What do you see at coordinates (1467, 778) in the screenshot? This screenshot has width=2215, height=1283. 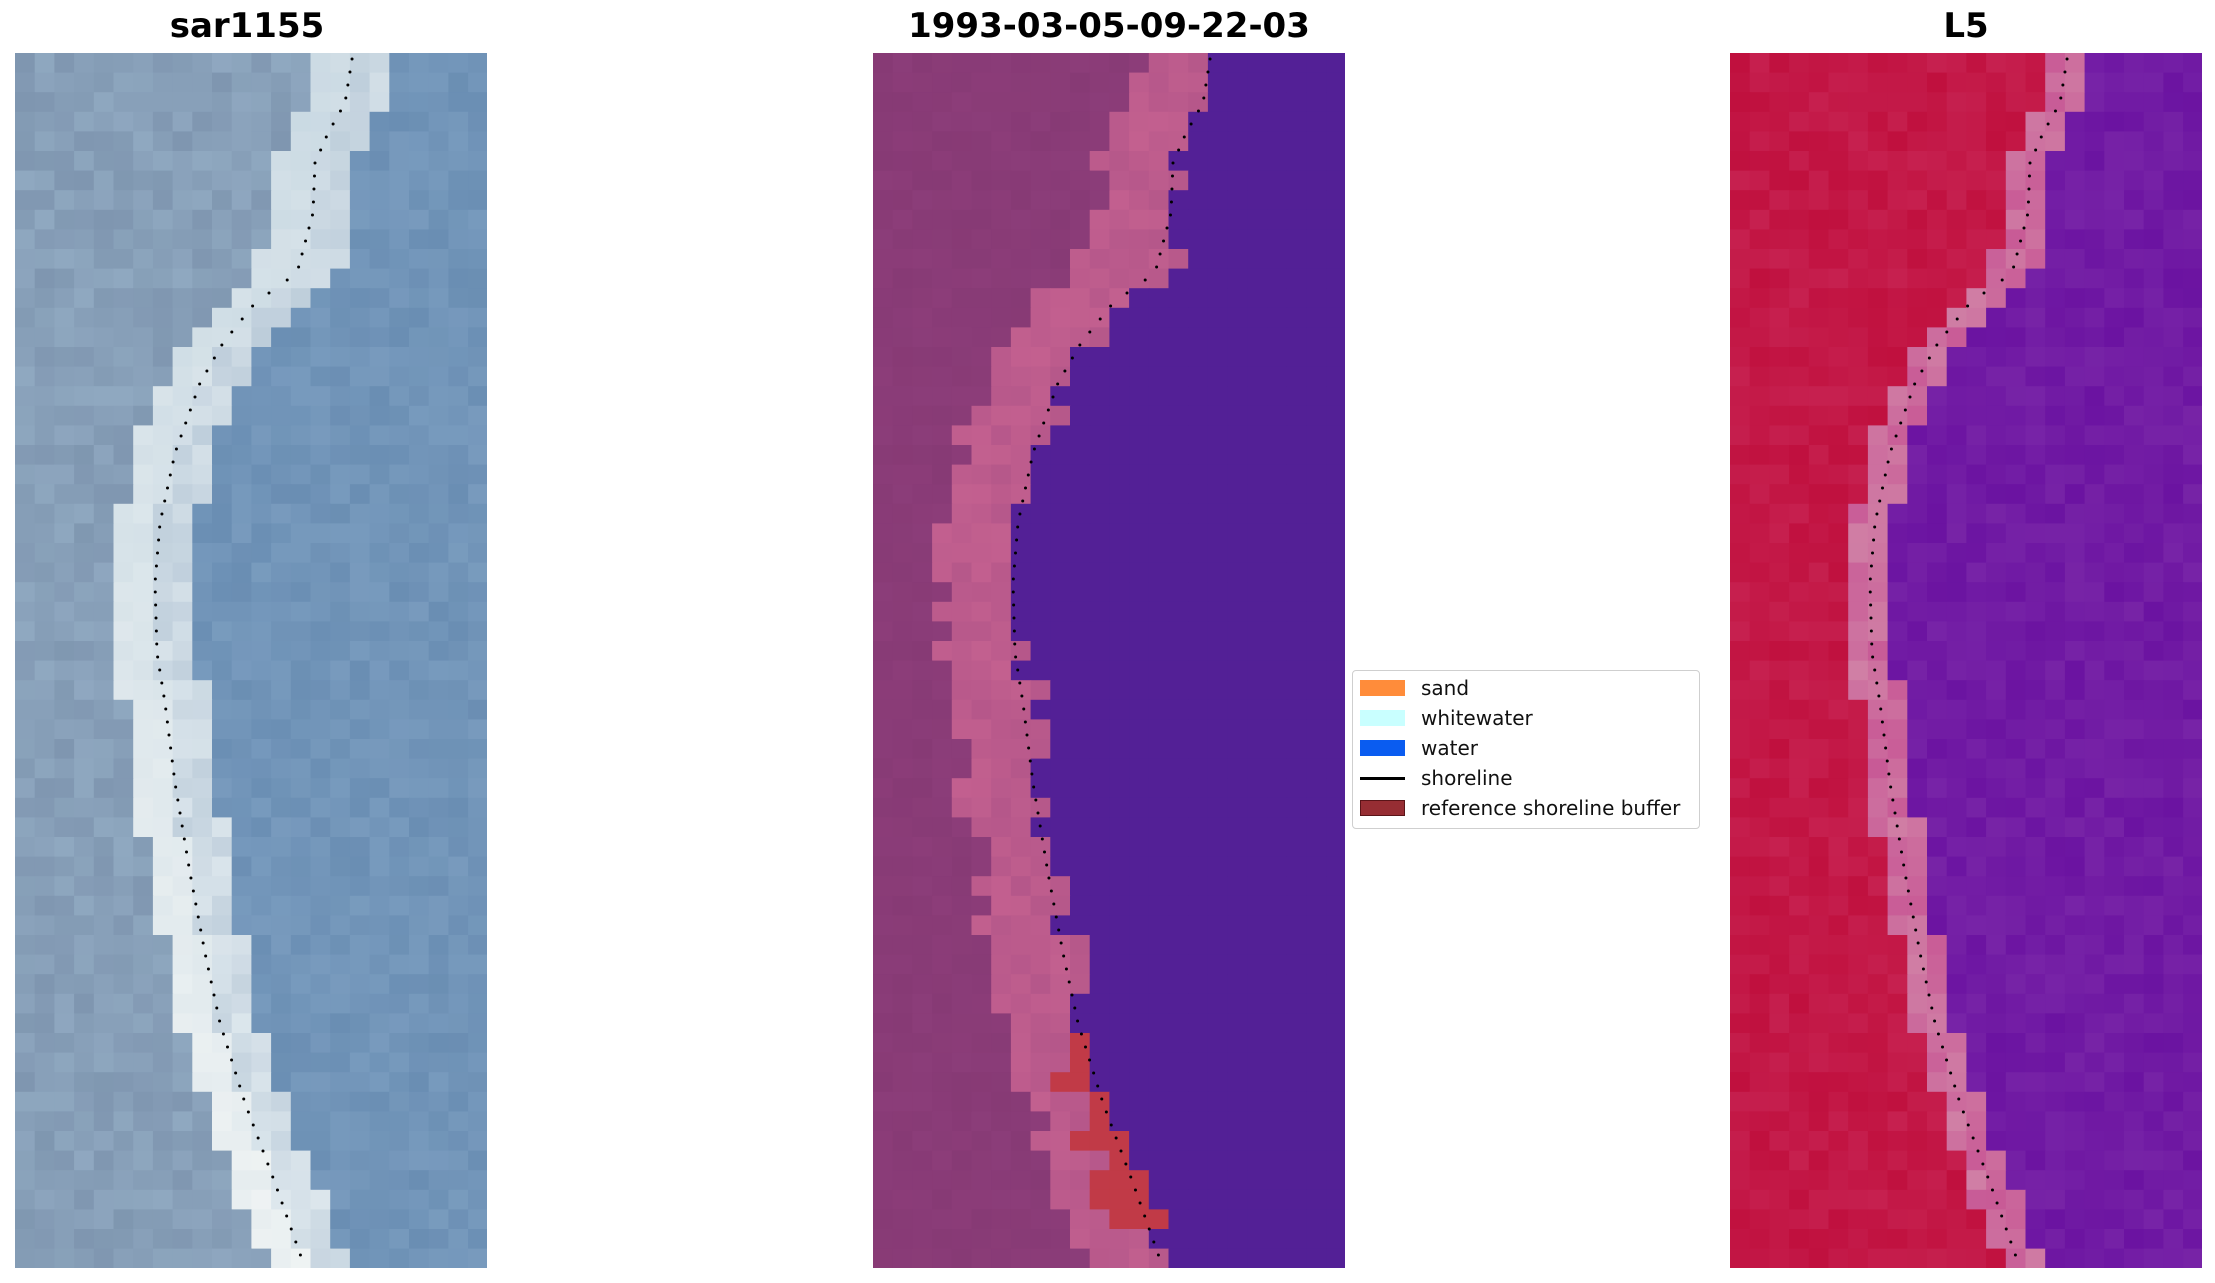 I see `legend-label-shoreline: shoreline` at bounding box center [1467, 778].